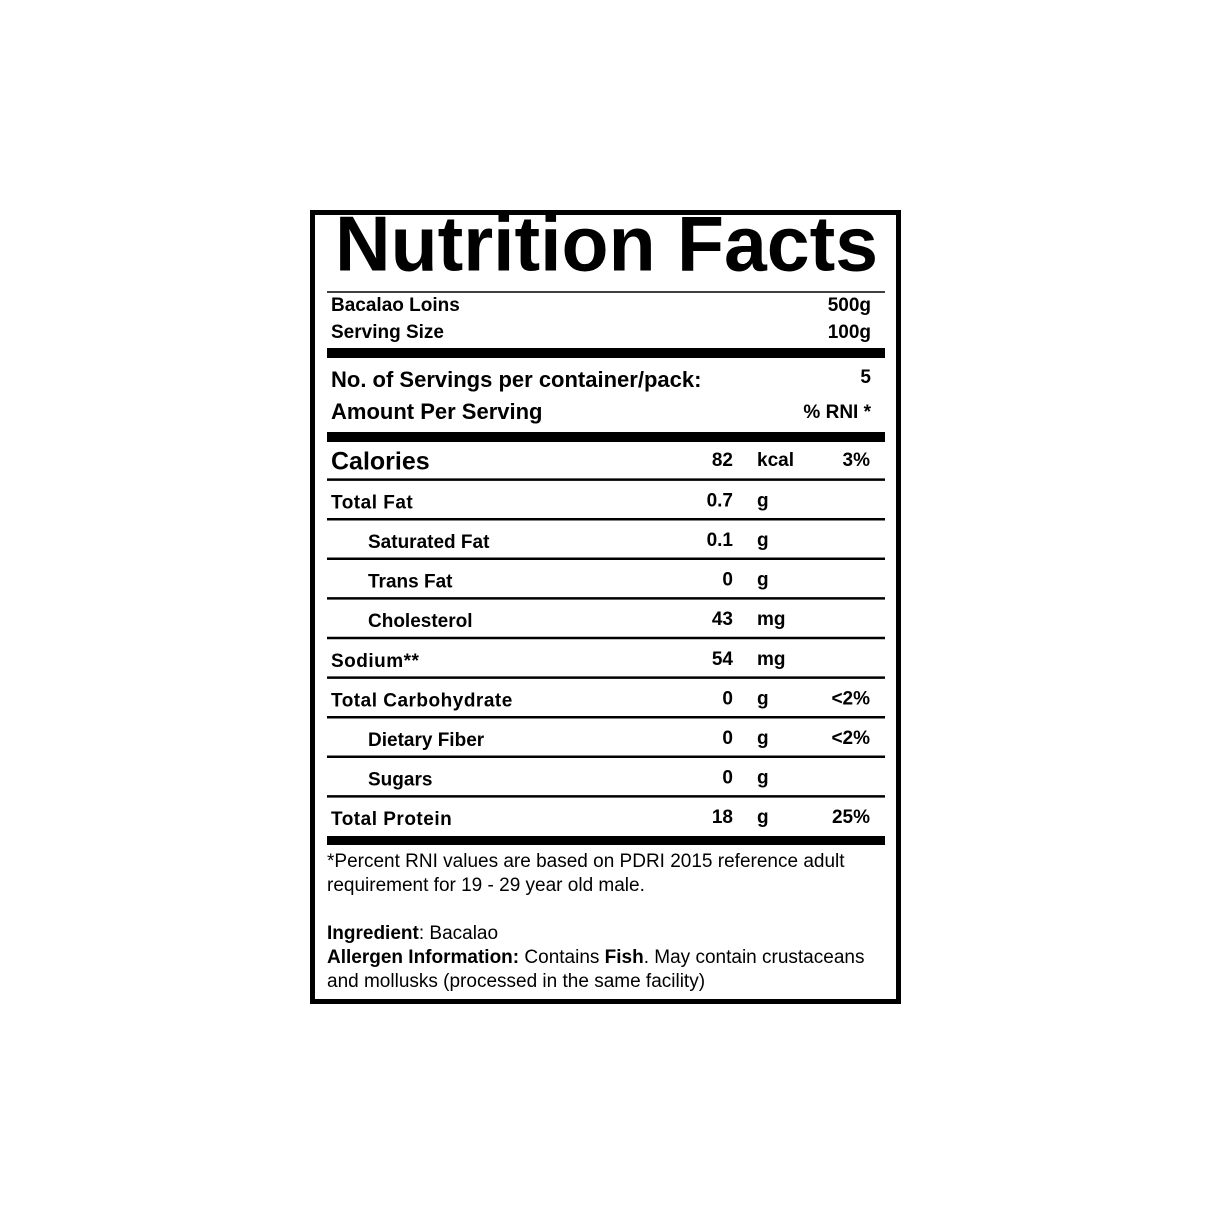  What do you see at coordinates (722, 619) in the screenshot?
I see `nutrient-amount: 43` at bounding box center [722, 619].